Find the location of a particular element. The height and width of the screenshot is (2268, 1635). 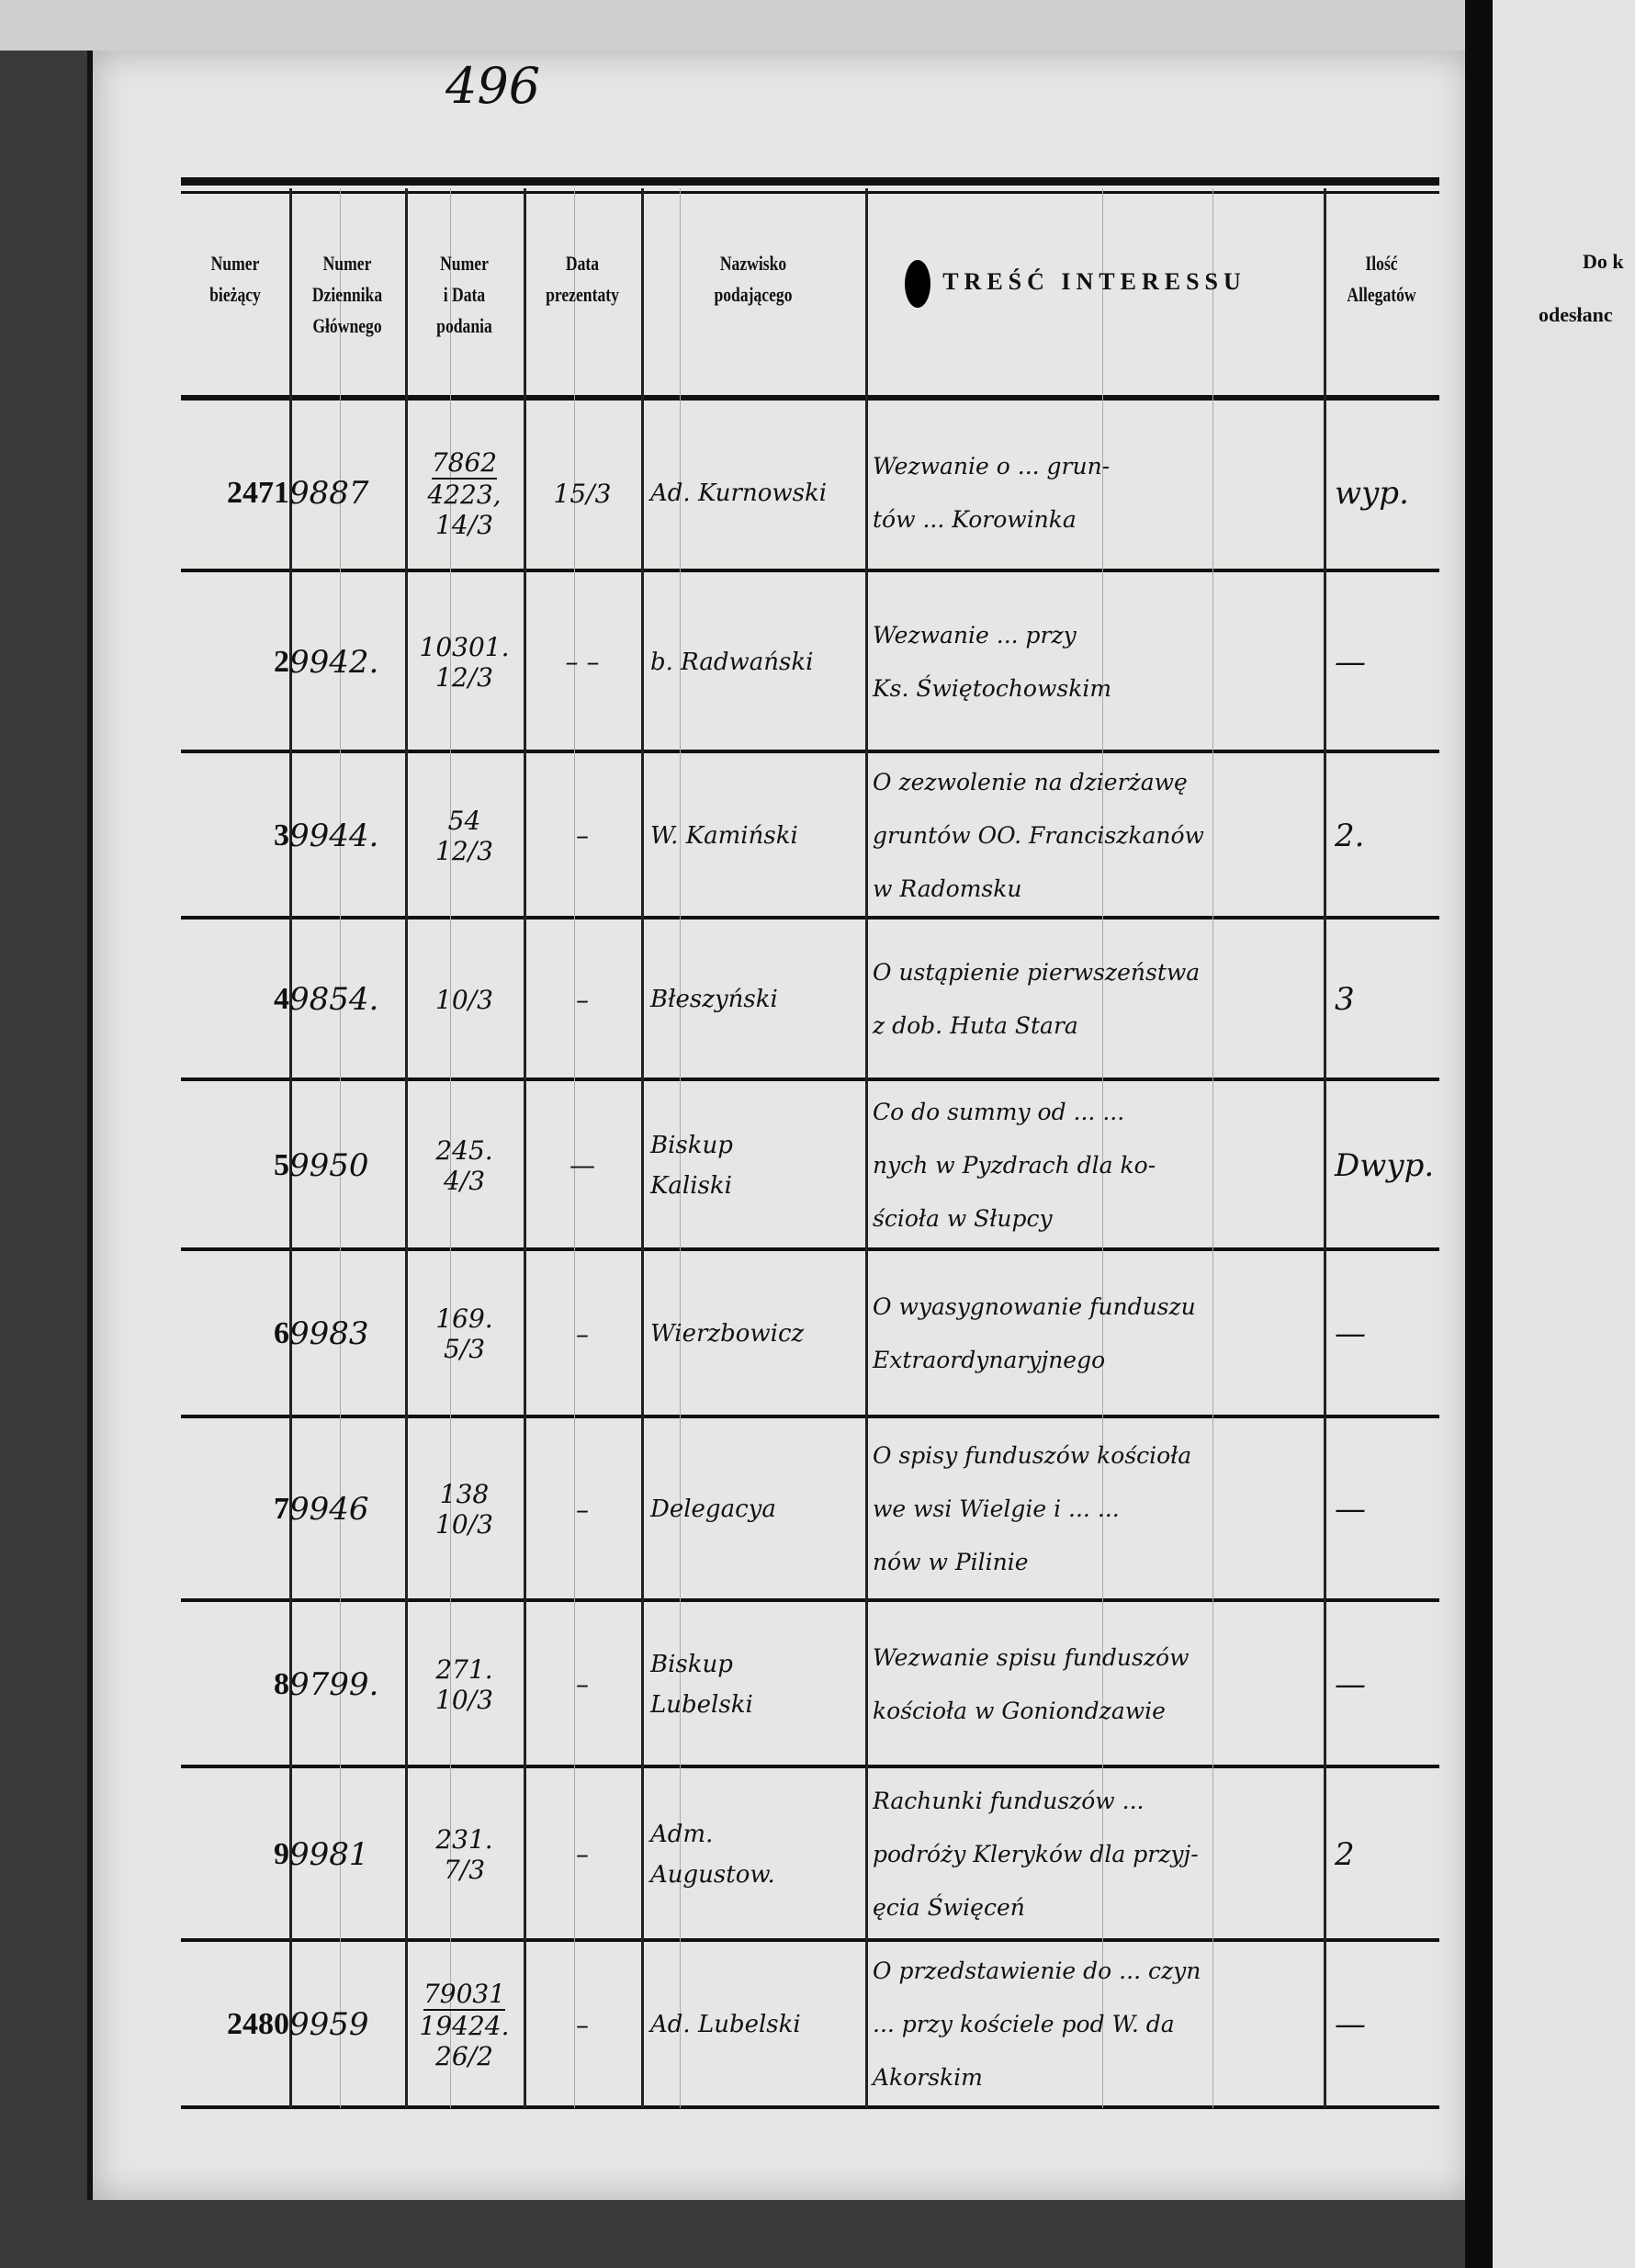

nr-line: 2 is located at coordinates (281, 661).